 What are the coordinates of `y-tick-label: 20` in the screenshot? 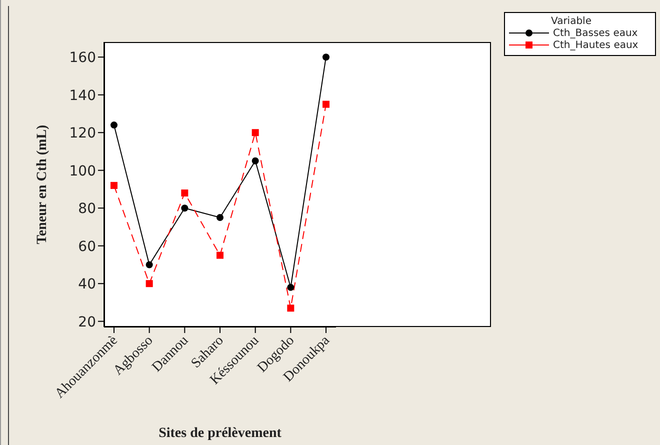 It's located at (87, 322).